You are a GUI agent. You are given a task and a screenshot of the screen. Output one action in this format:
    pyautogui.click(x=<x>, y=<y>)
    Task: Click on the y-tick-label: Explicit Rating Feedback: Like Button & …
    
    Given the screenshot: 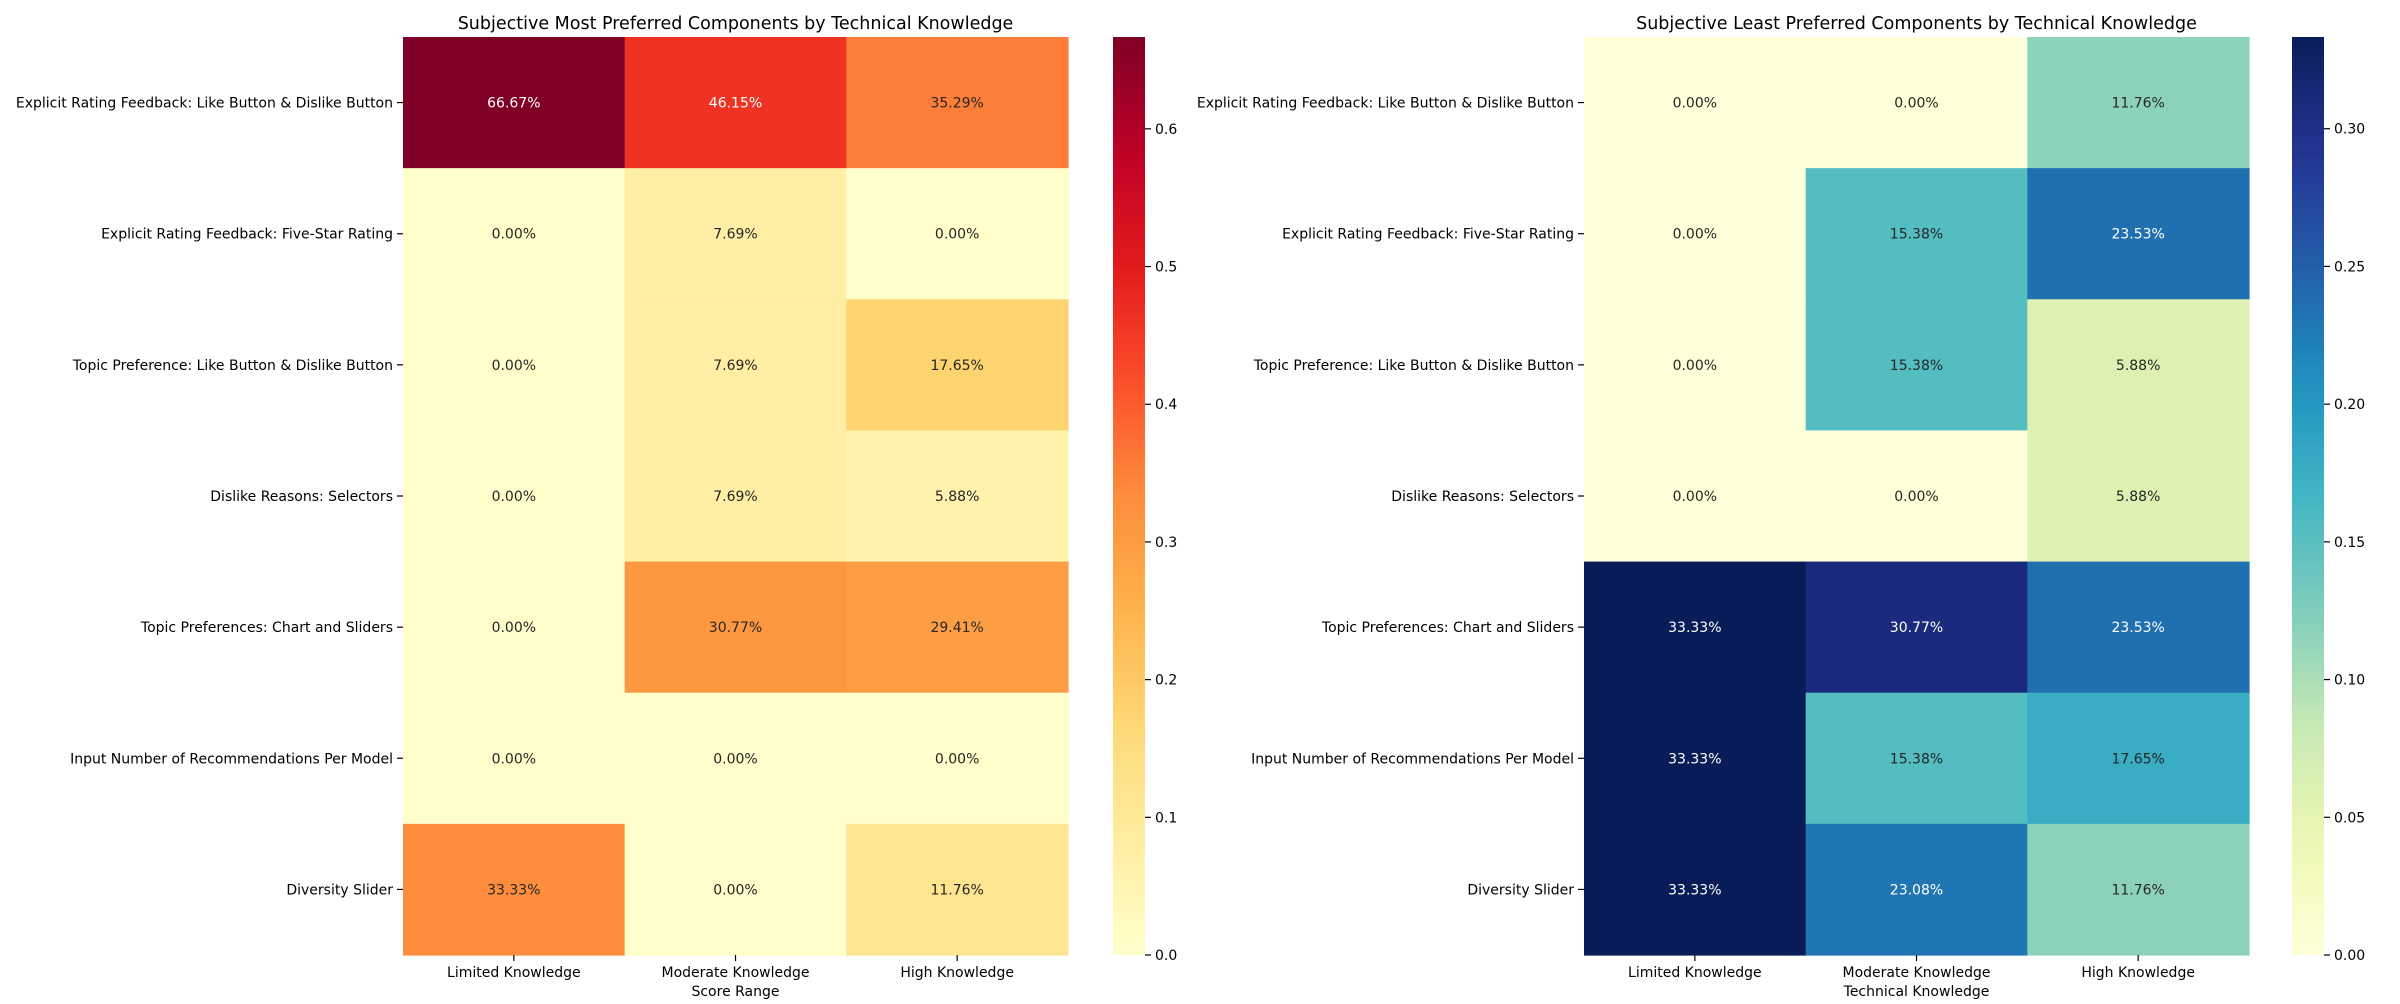 What is the action you would take?
    pyautogui.click(x=1385, y=104)
    